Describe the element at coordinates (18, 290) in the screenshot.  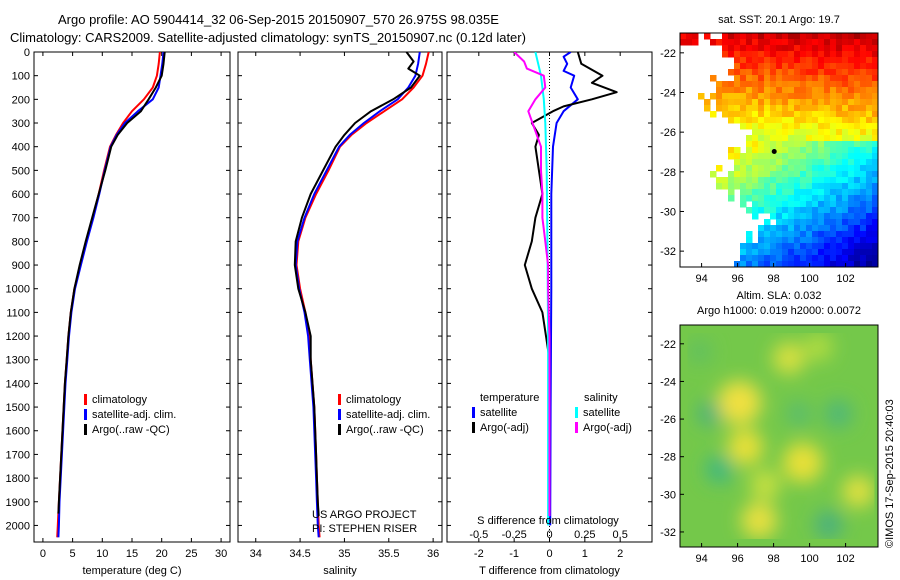
I see `y-tick-label: 1000` at that location.